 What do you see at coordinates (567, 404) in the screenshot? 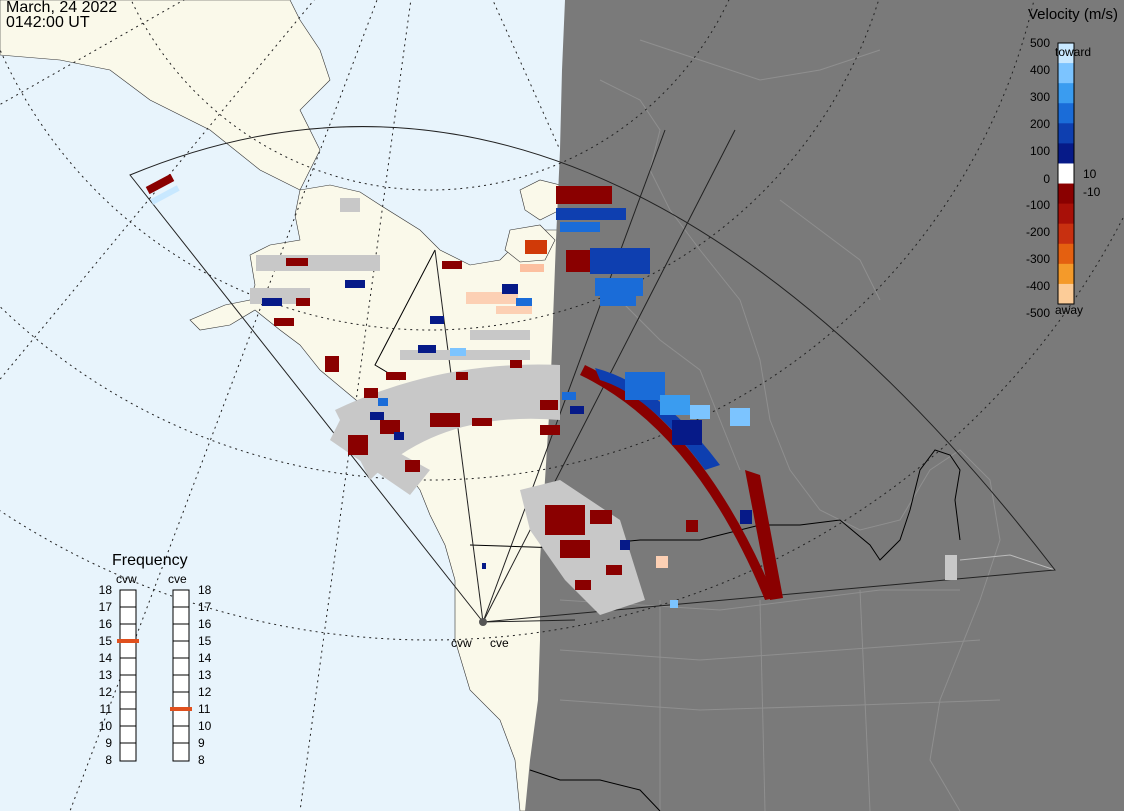
I see `echoes-away-fast` at bounding box center [567, 404].